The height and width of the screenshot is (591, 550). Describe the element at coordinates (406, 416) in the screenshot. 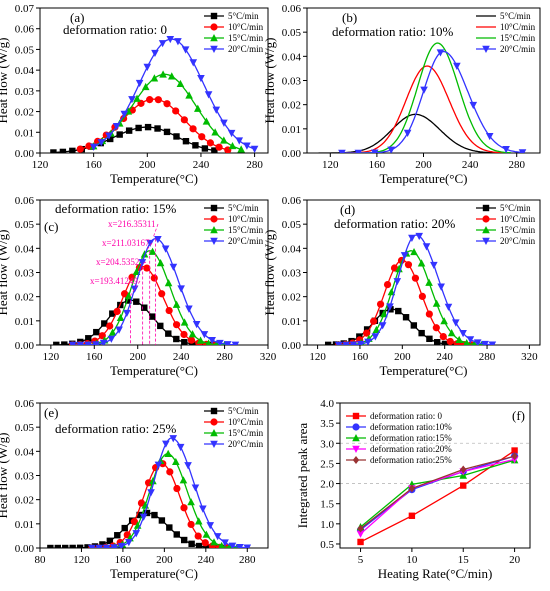

I see `legend-label: deformation ratio: 0` at that location.